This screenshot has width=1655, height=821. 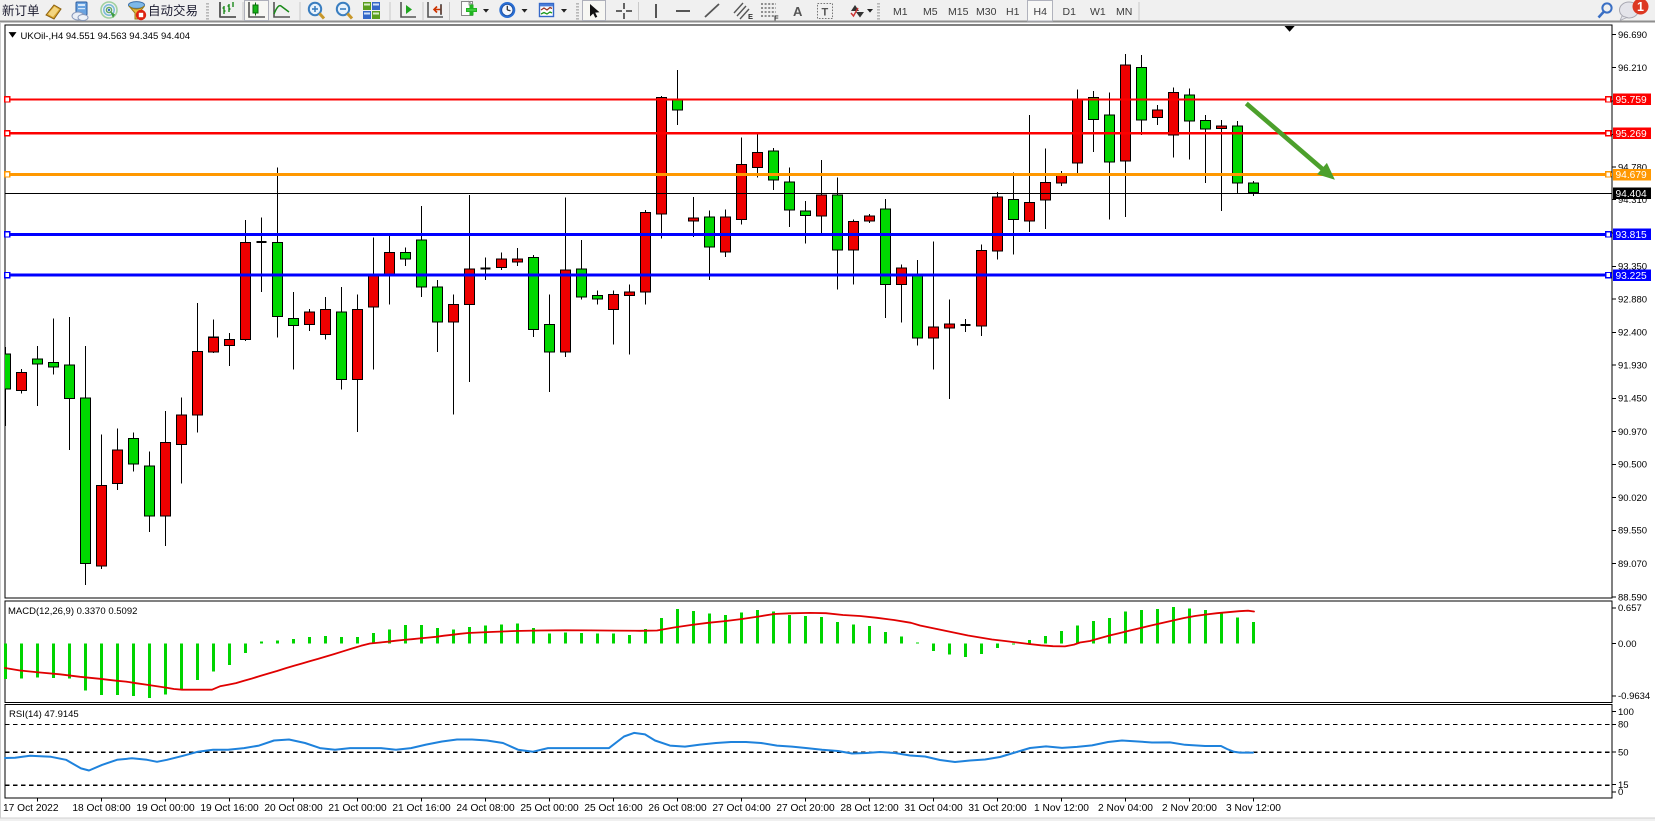 What do you see at coordinates (1631, 235) in the screenshot?
I see `svg-text: 93.815` at bounding box center [1631, 235].